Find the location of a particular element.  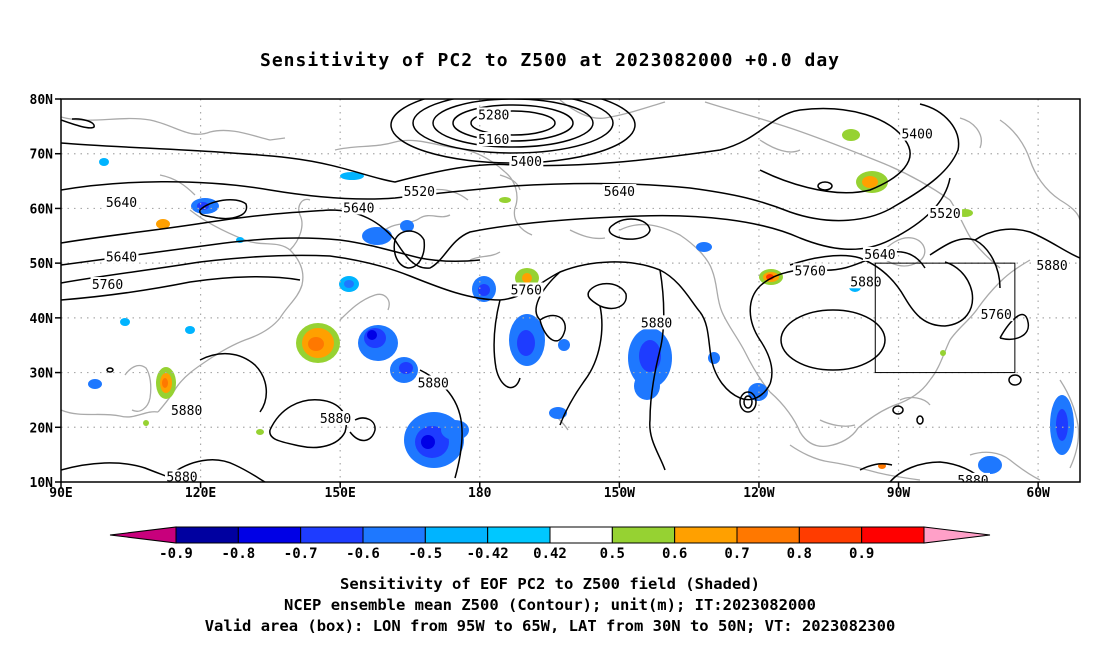

colorbar-label: 0.9 is located at coordinates (861, 554).